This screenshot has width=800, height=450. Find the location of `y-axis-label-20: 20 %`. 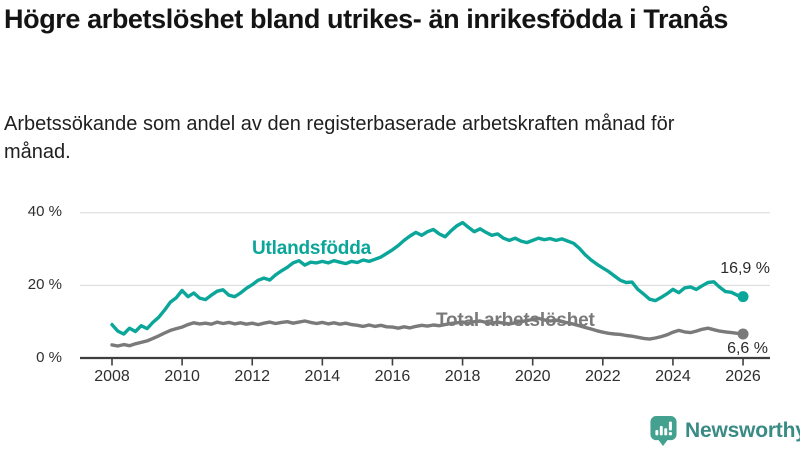

y-axis-label-20: 20 % is located at coordinates (44, 284).